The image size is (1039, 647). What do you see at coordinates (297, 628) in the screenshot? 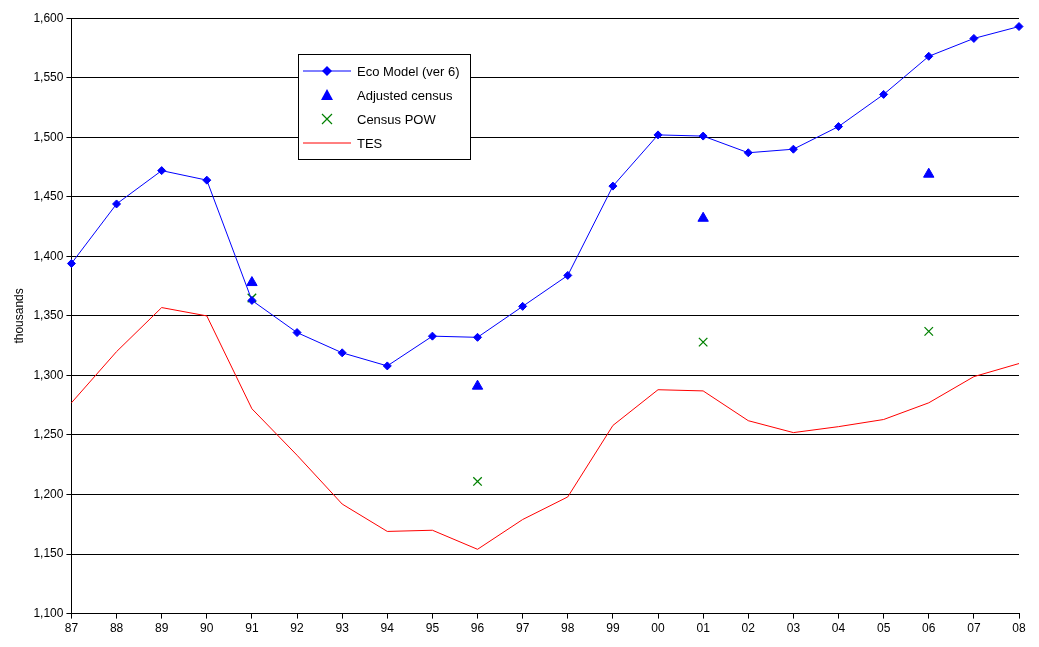
I see `x-tick-label: 92` at bounding box center [297, 628].